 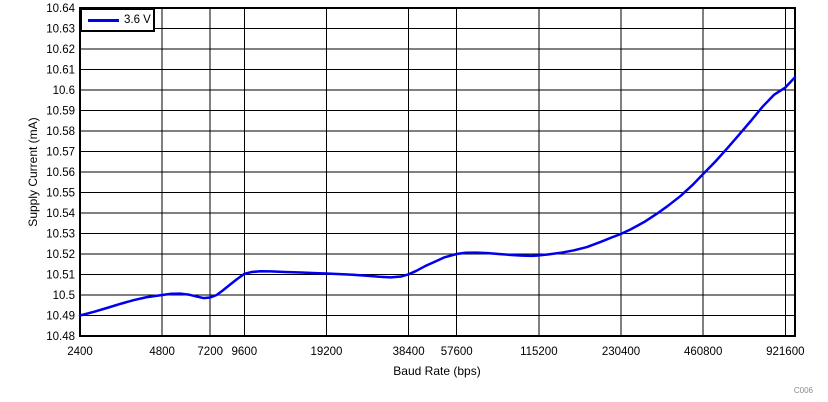 I want to click on legend: 3.6 V, so click(x=117, y=20).